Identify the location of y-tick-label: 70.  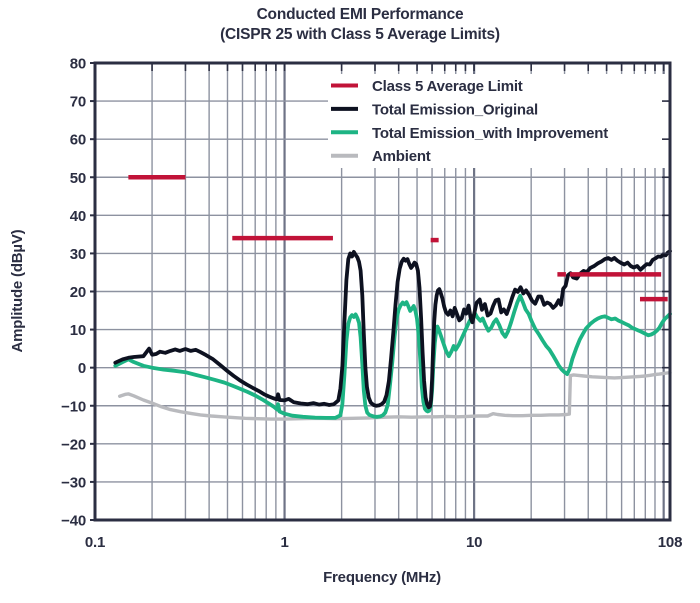
(78, 102).